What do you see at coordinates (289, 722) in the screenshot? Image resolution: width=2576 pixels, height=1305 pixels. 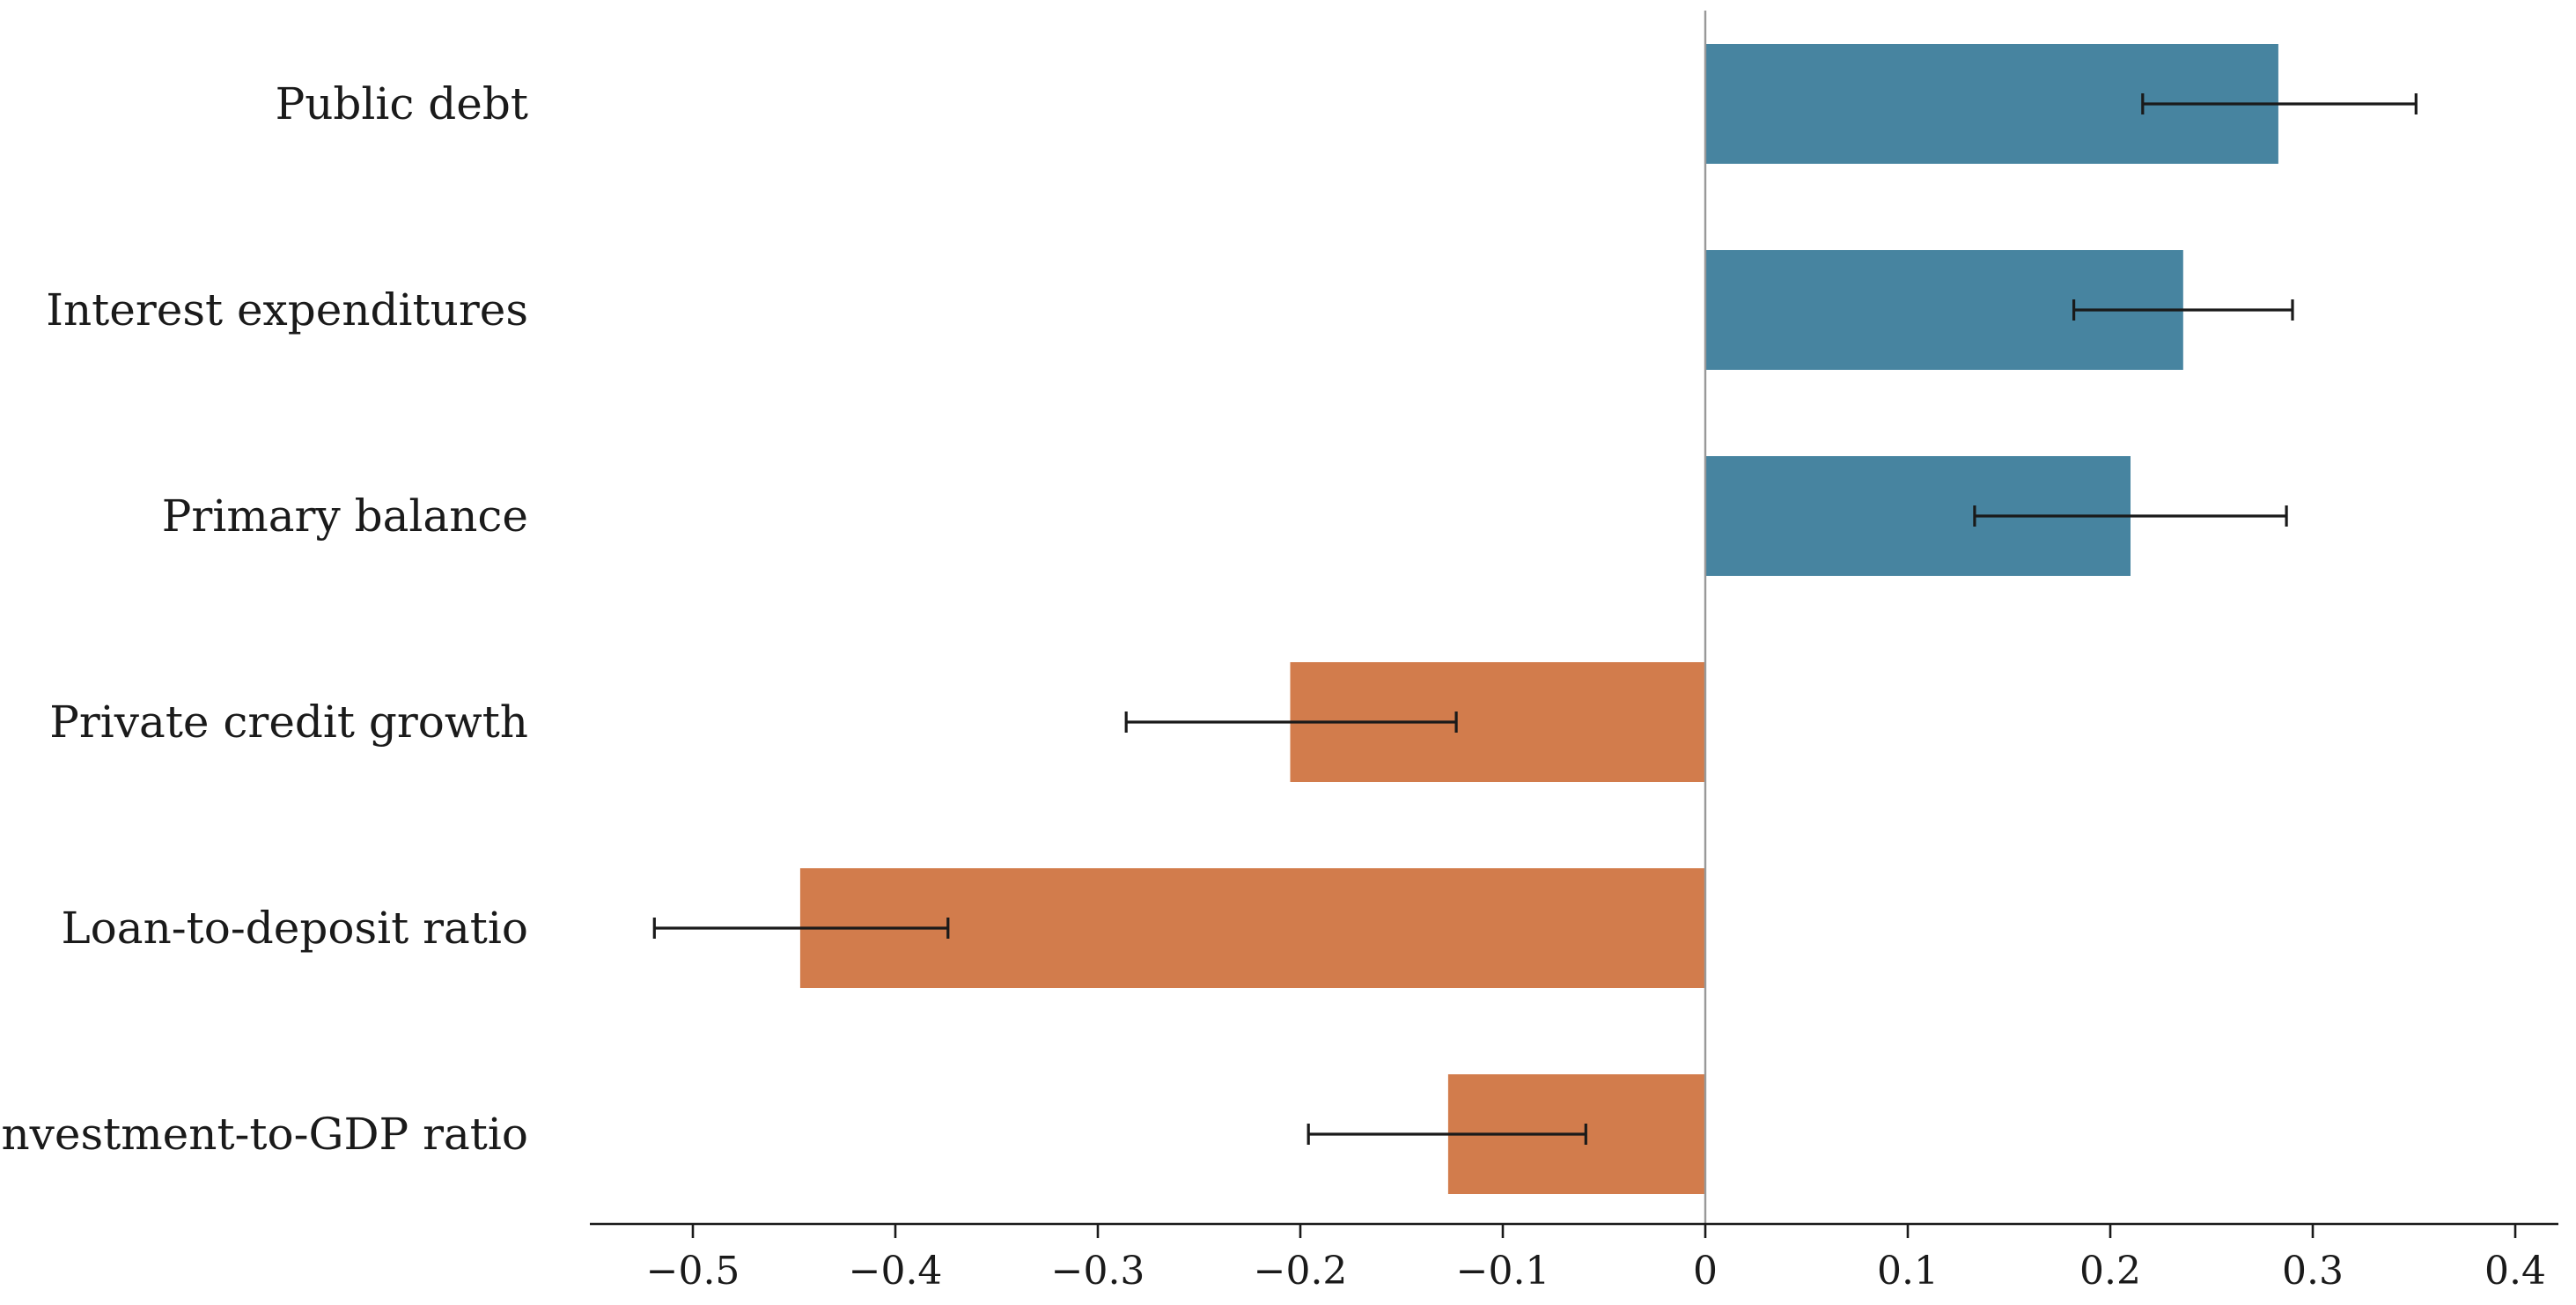 I see `category-label-3: Private credit growth` at bounding box center [289, 722].